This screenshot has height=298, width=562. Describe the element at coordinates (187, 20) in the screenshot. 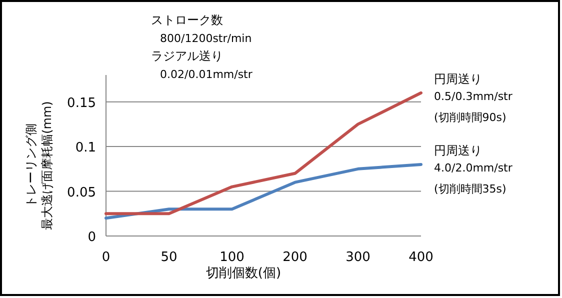

I see `text: ストローク数` at that location.